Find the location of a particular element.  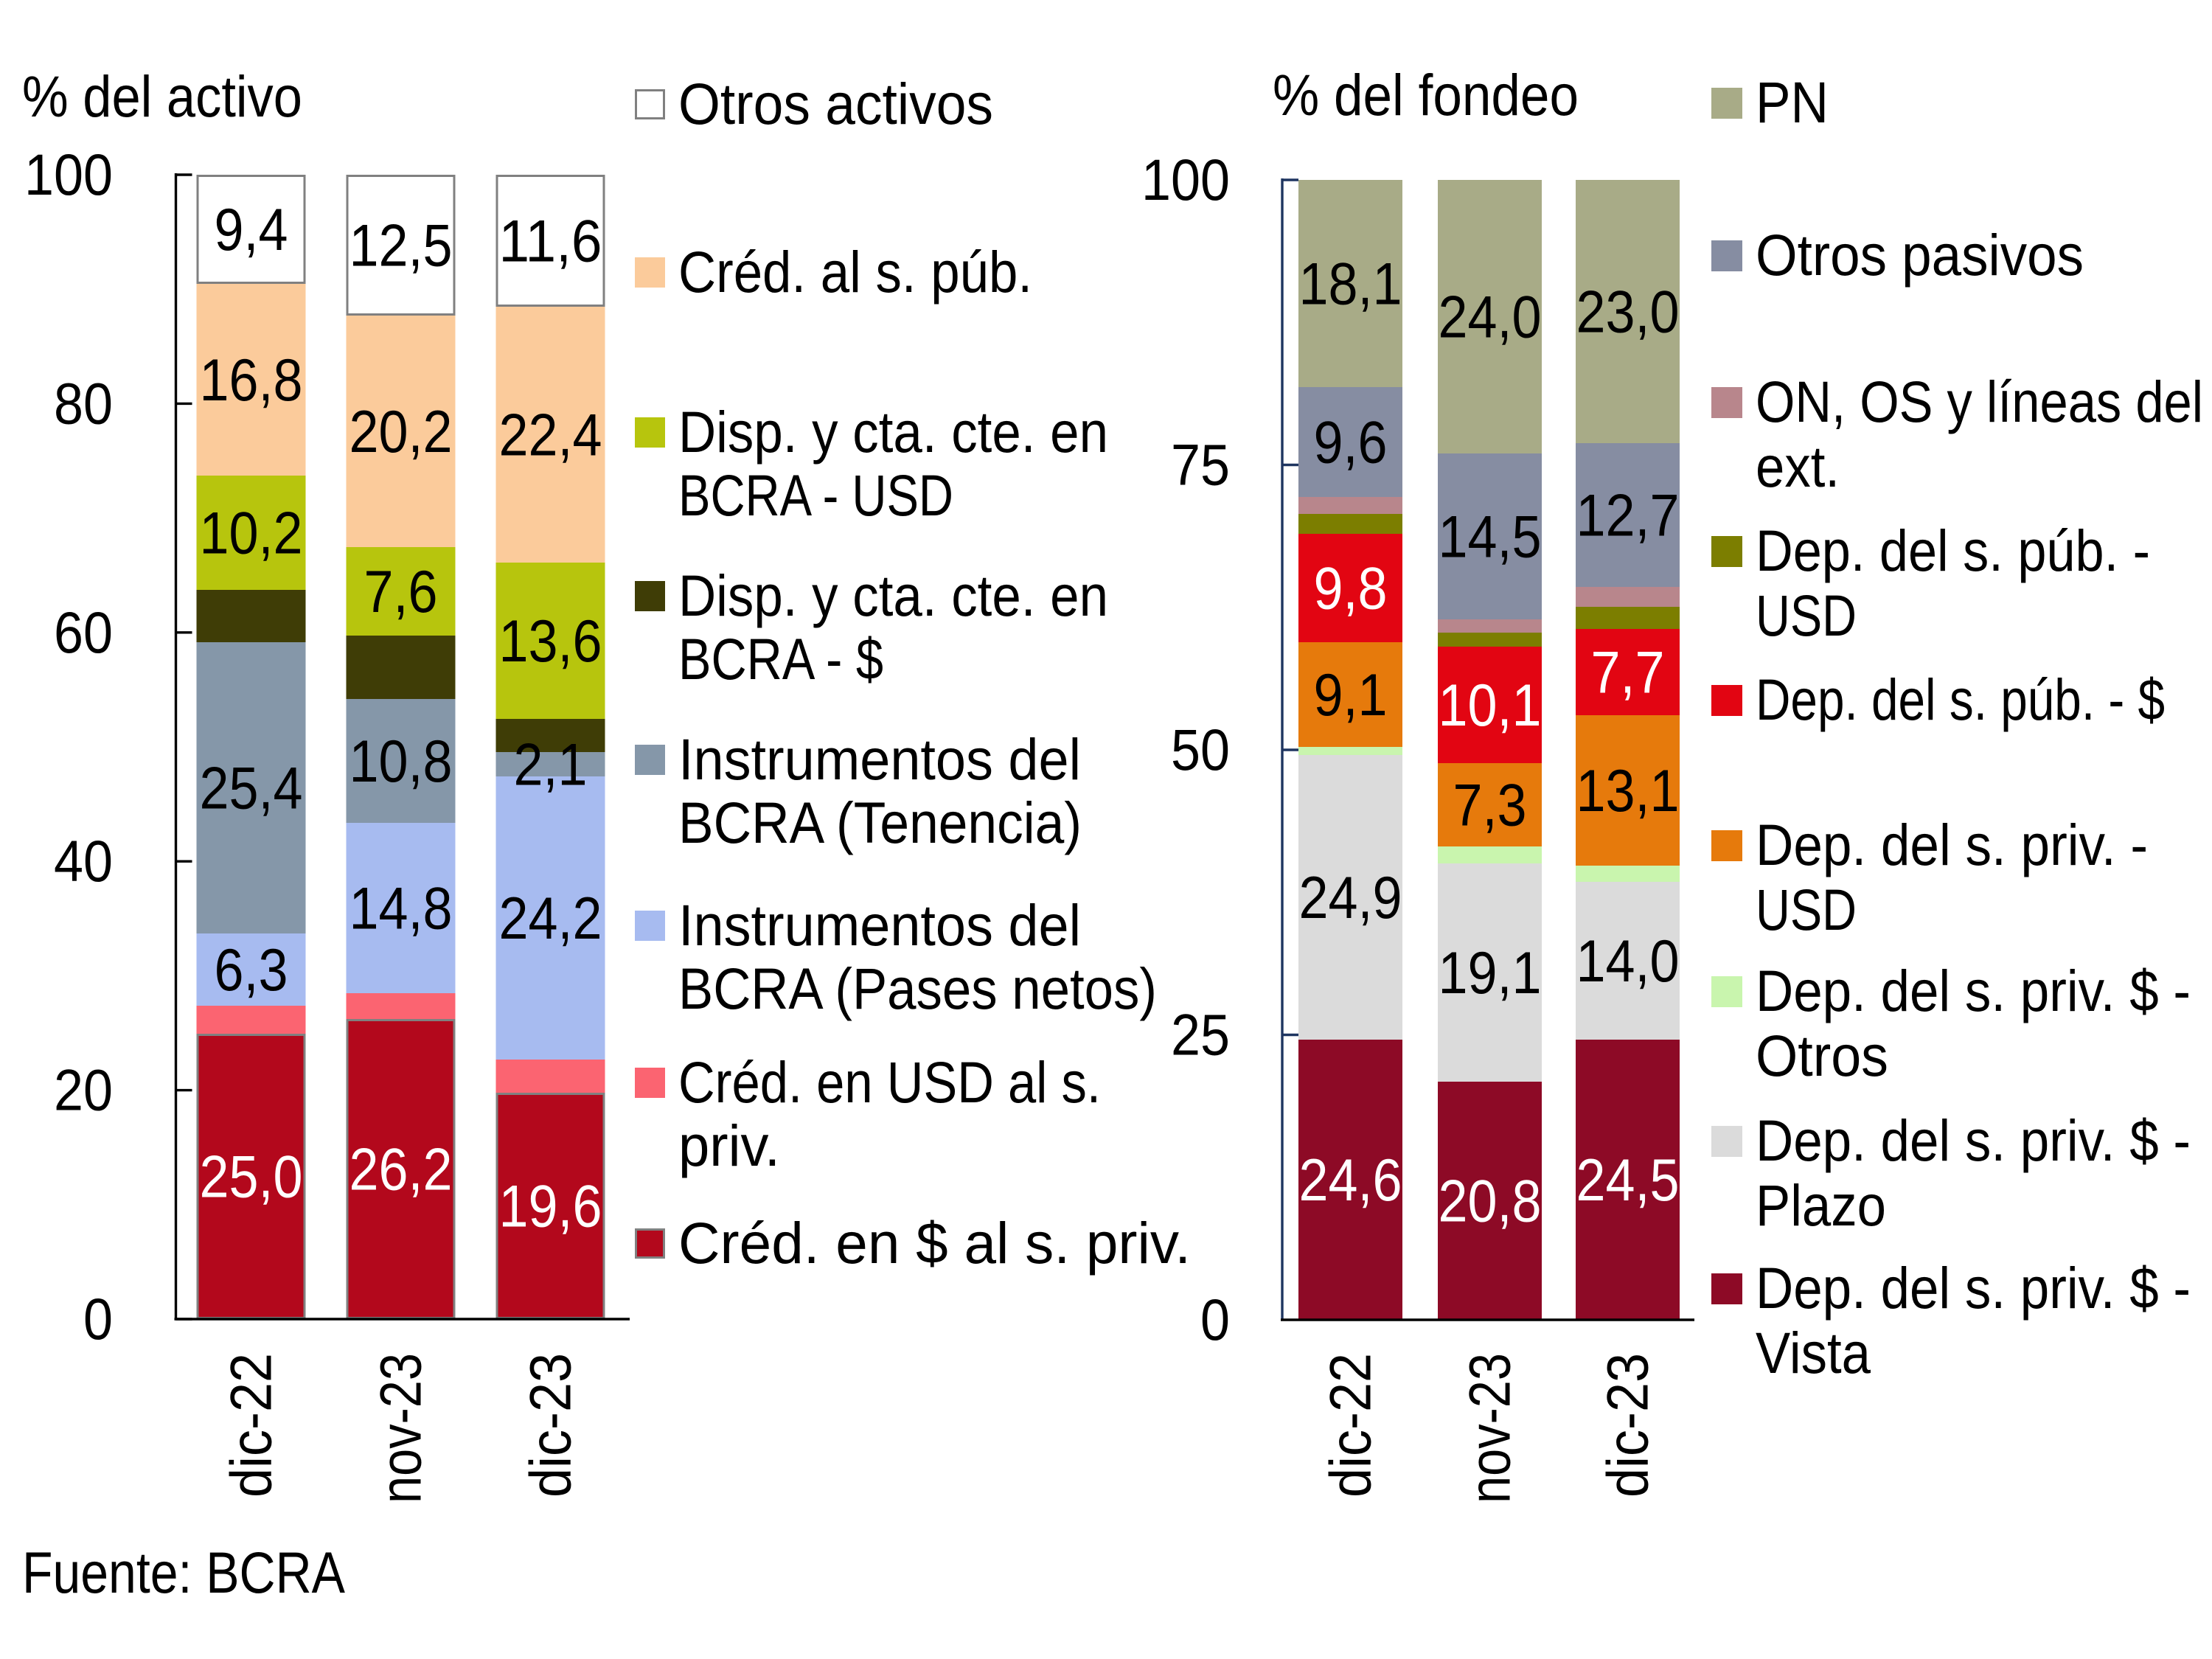

svg-text: 40 is located at coordinates (83, 861).